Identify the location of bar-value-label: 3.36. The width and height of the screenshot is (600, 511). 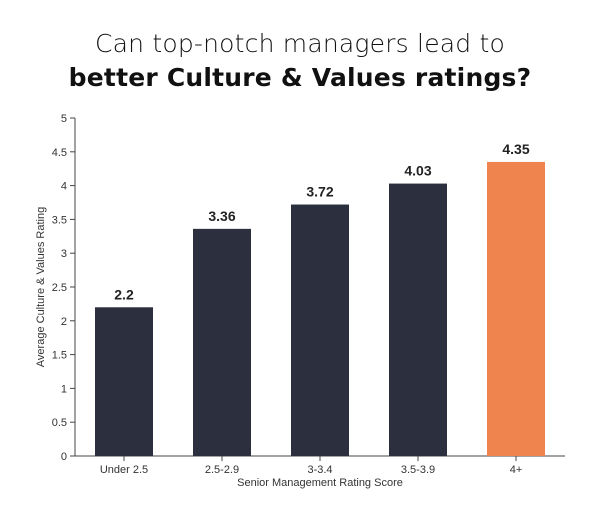
(221, 216).